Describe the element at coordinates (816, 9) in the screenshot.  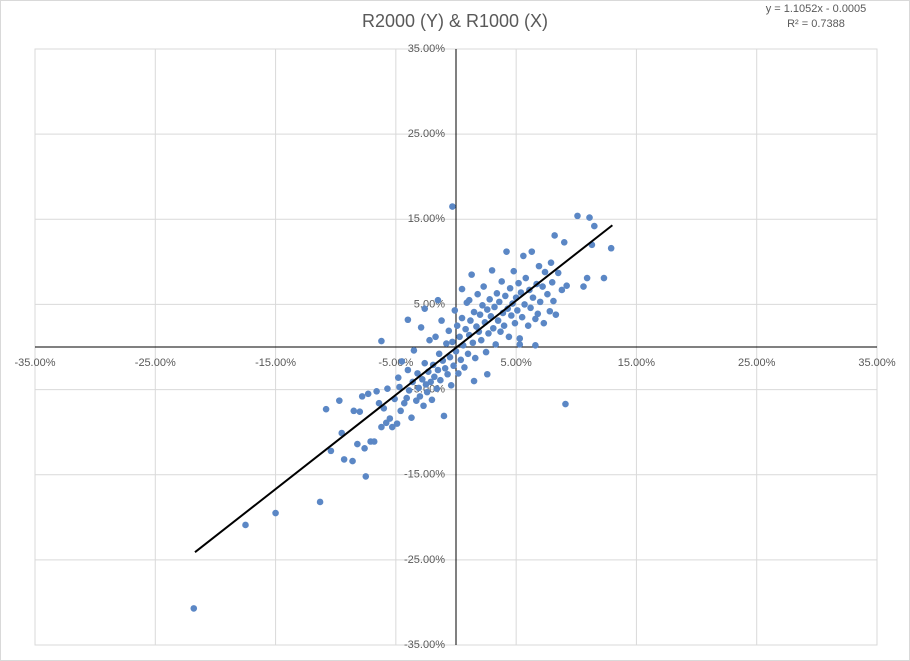
I see `trend-equation: y = 1.1052x - 0.0005` at that location.